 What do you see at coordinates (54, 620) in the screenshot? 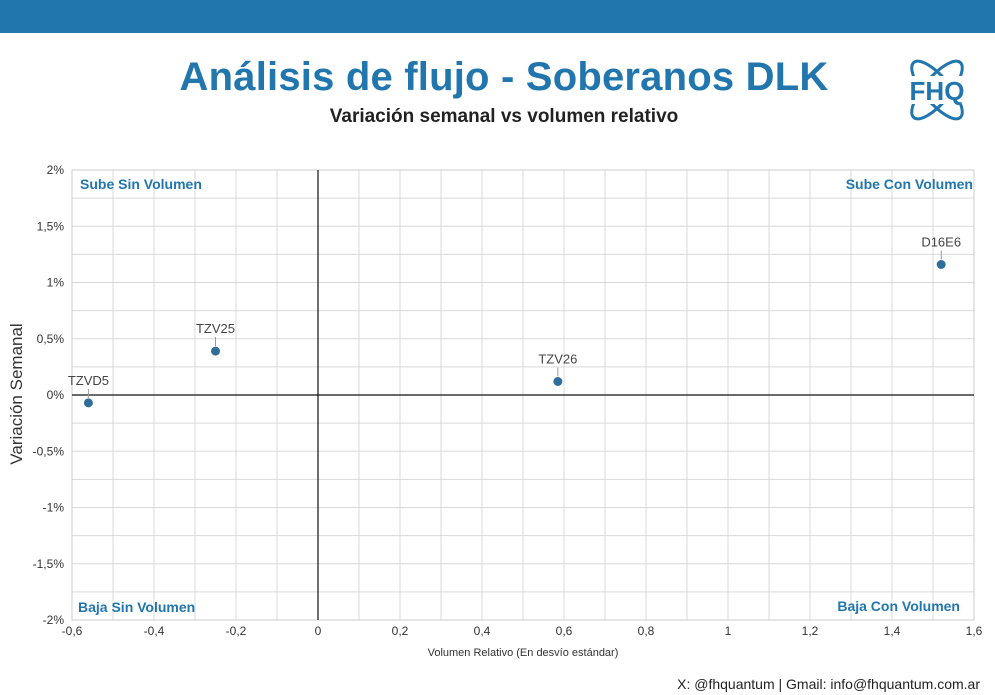
I see `y-tick-label: -2%` at bounding box center [54, 620].